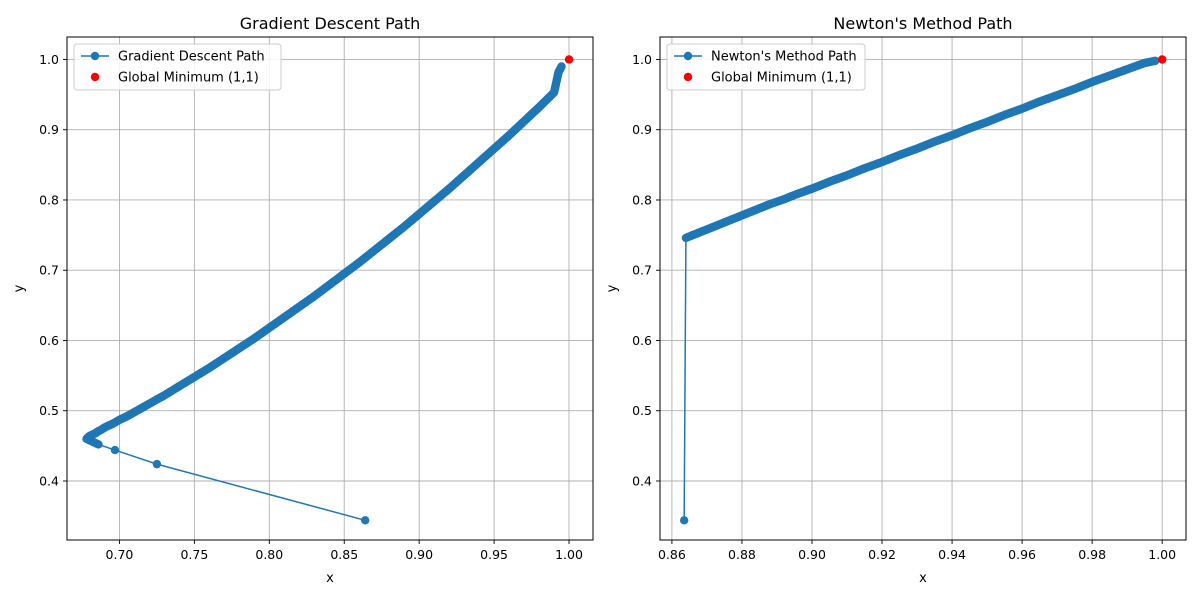  What do you see at coordinates (344, 554) in the screenshot?
I see `x-tick-label: 0.85` at bounding box center [344, 554].